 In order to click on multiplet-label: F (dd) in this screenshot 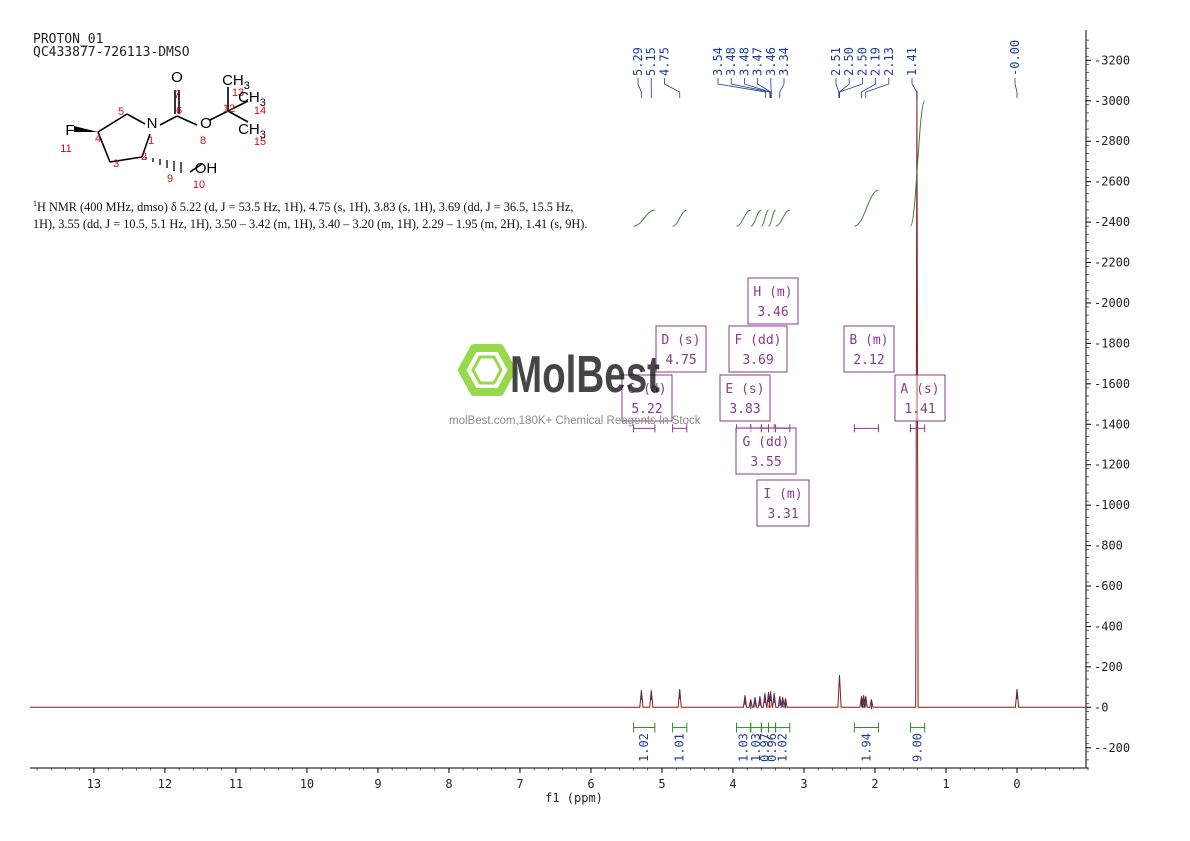, I will do `click(758, 340)`.